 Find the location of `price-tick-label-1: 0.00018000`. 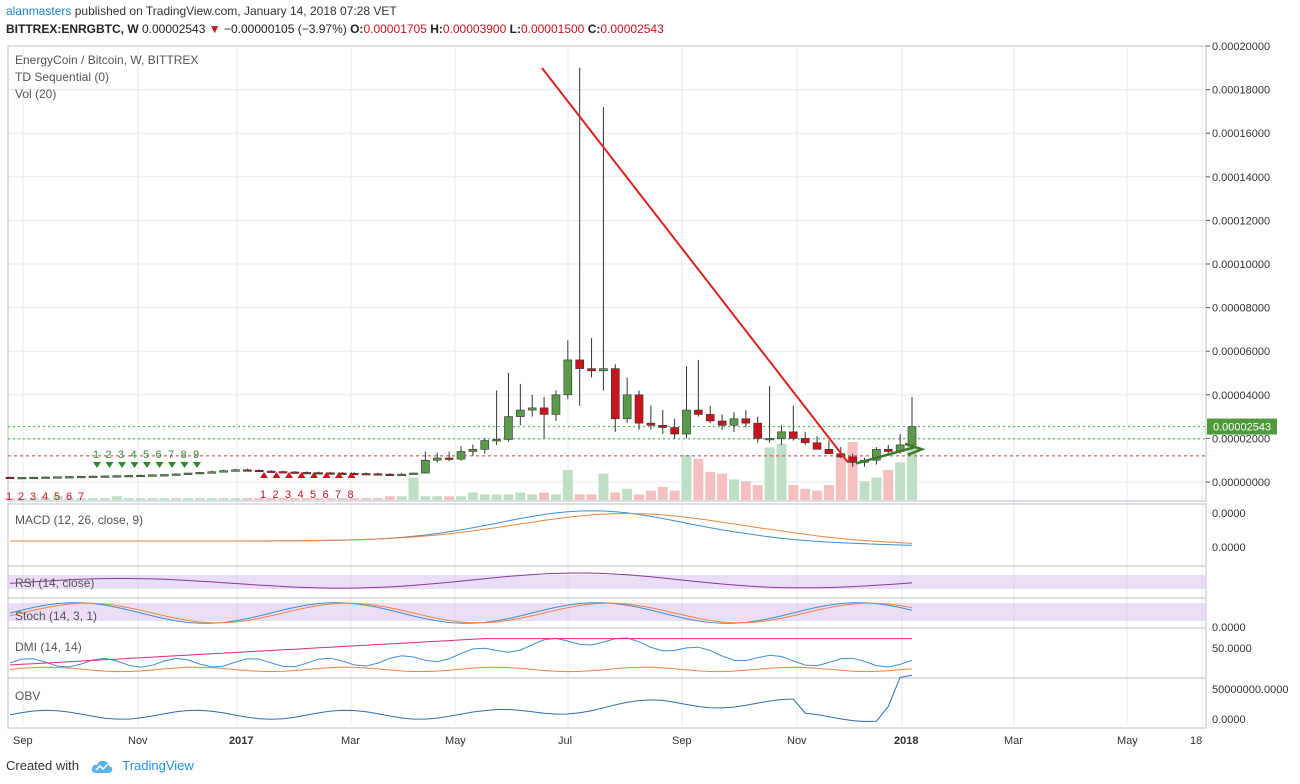

price-tick-label-1: 0.00018000 is located at coordinates (1241, 91).